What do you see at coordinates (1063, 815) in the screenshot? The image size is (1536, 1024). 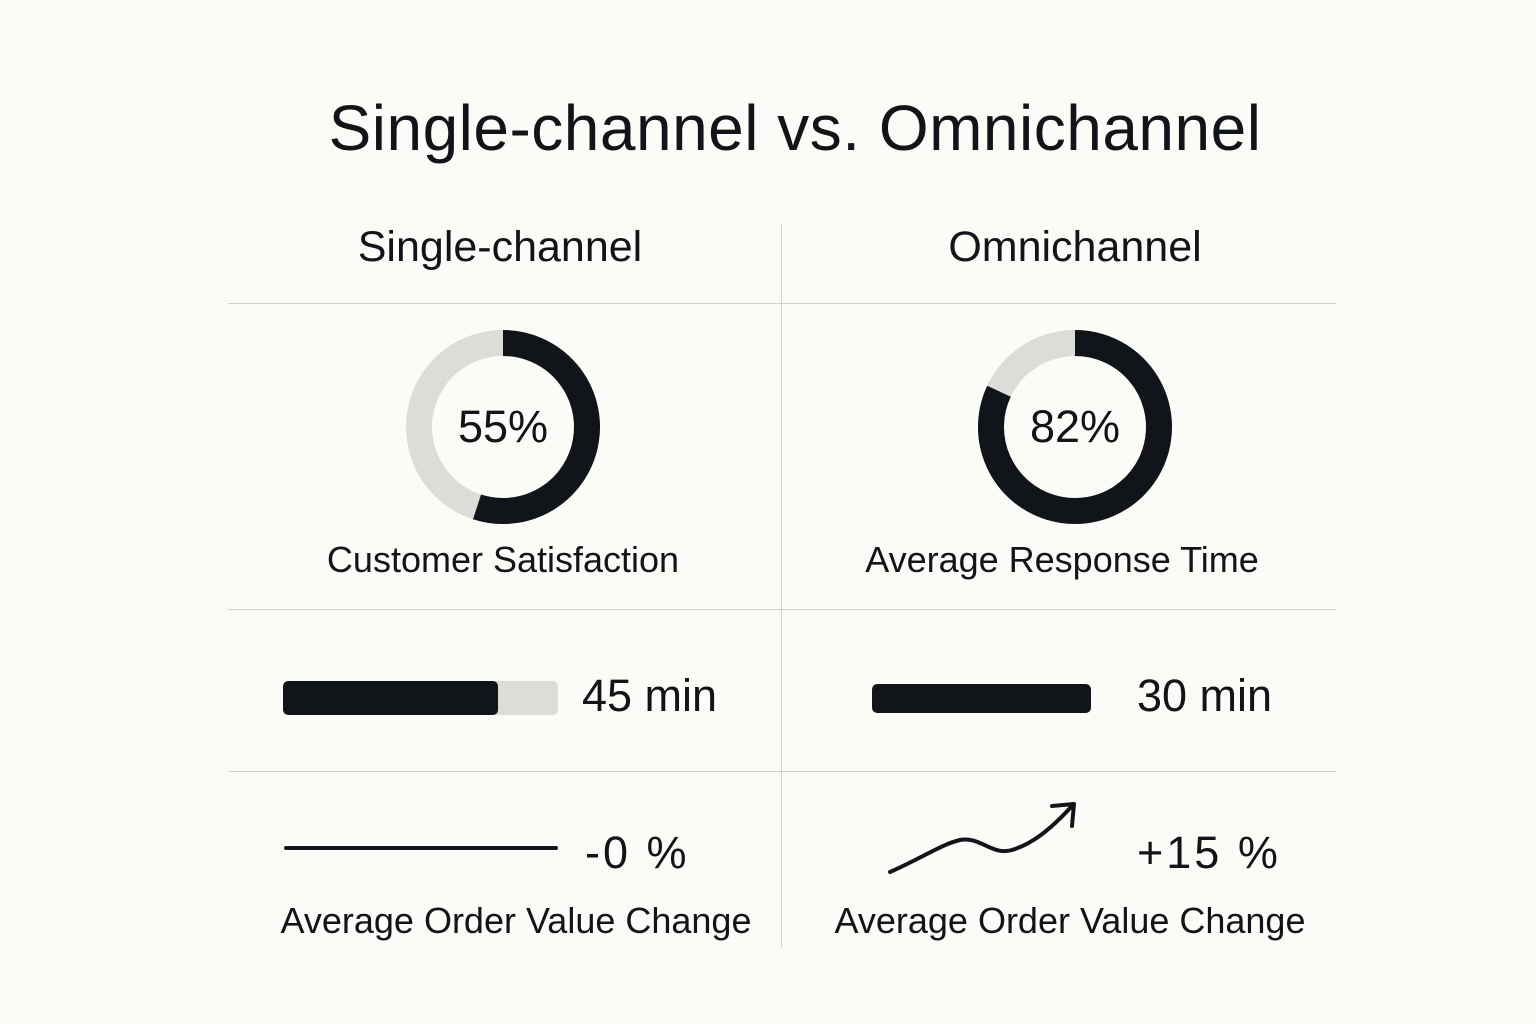 I see `arrow-head-stroke` at bounding box center [1063, 815].